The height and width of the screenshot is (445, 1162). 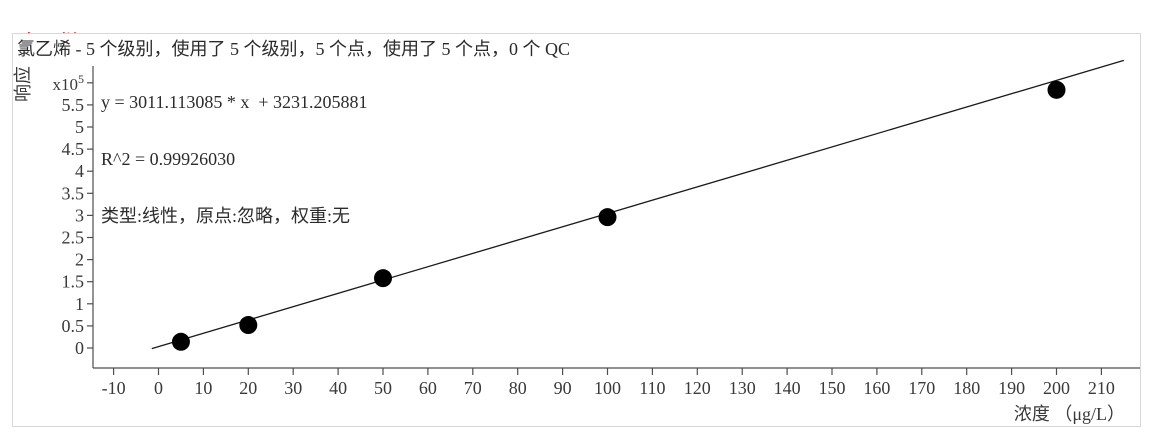 I want to click on x-tick-label: 100, so click(x=607, y=388).